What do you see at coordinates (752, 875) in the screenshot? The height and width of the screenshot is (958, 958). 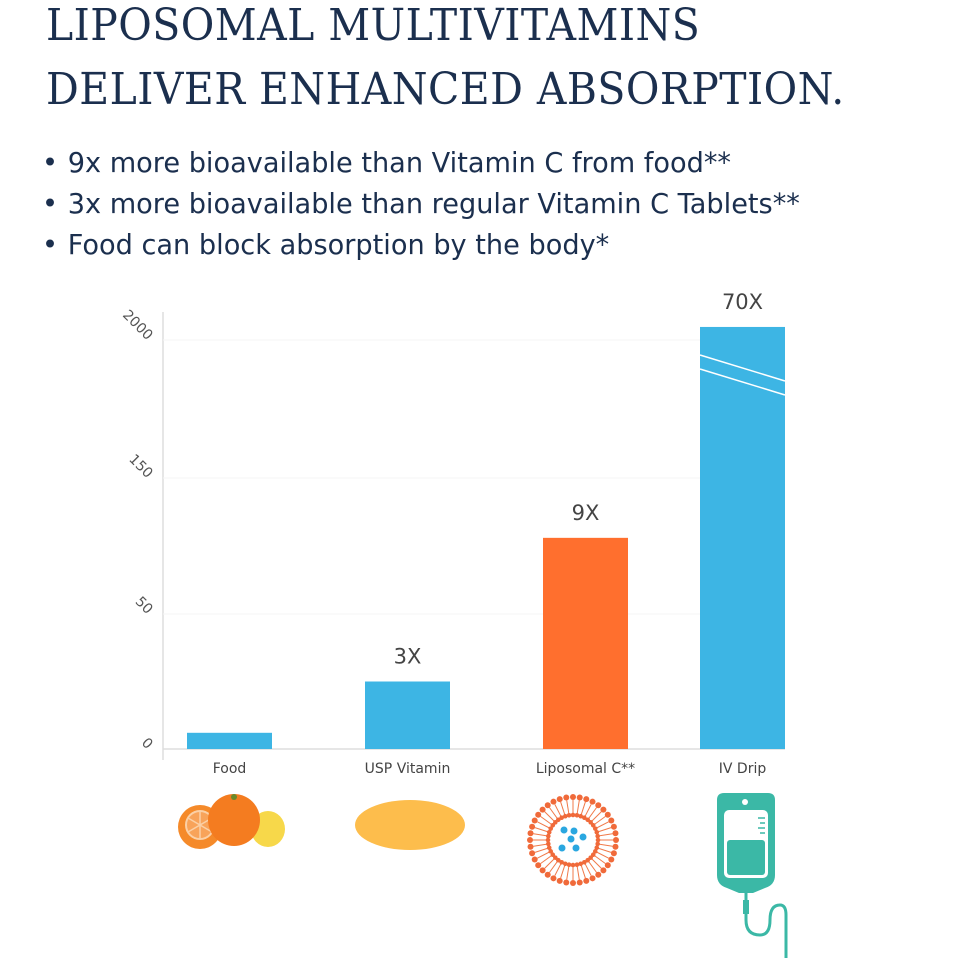 I see `iv-bag-icon` at bounding box center [752, 875].